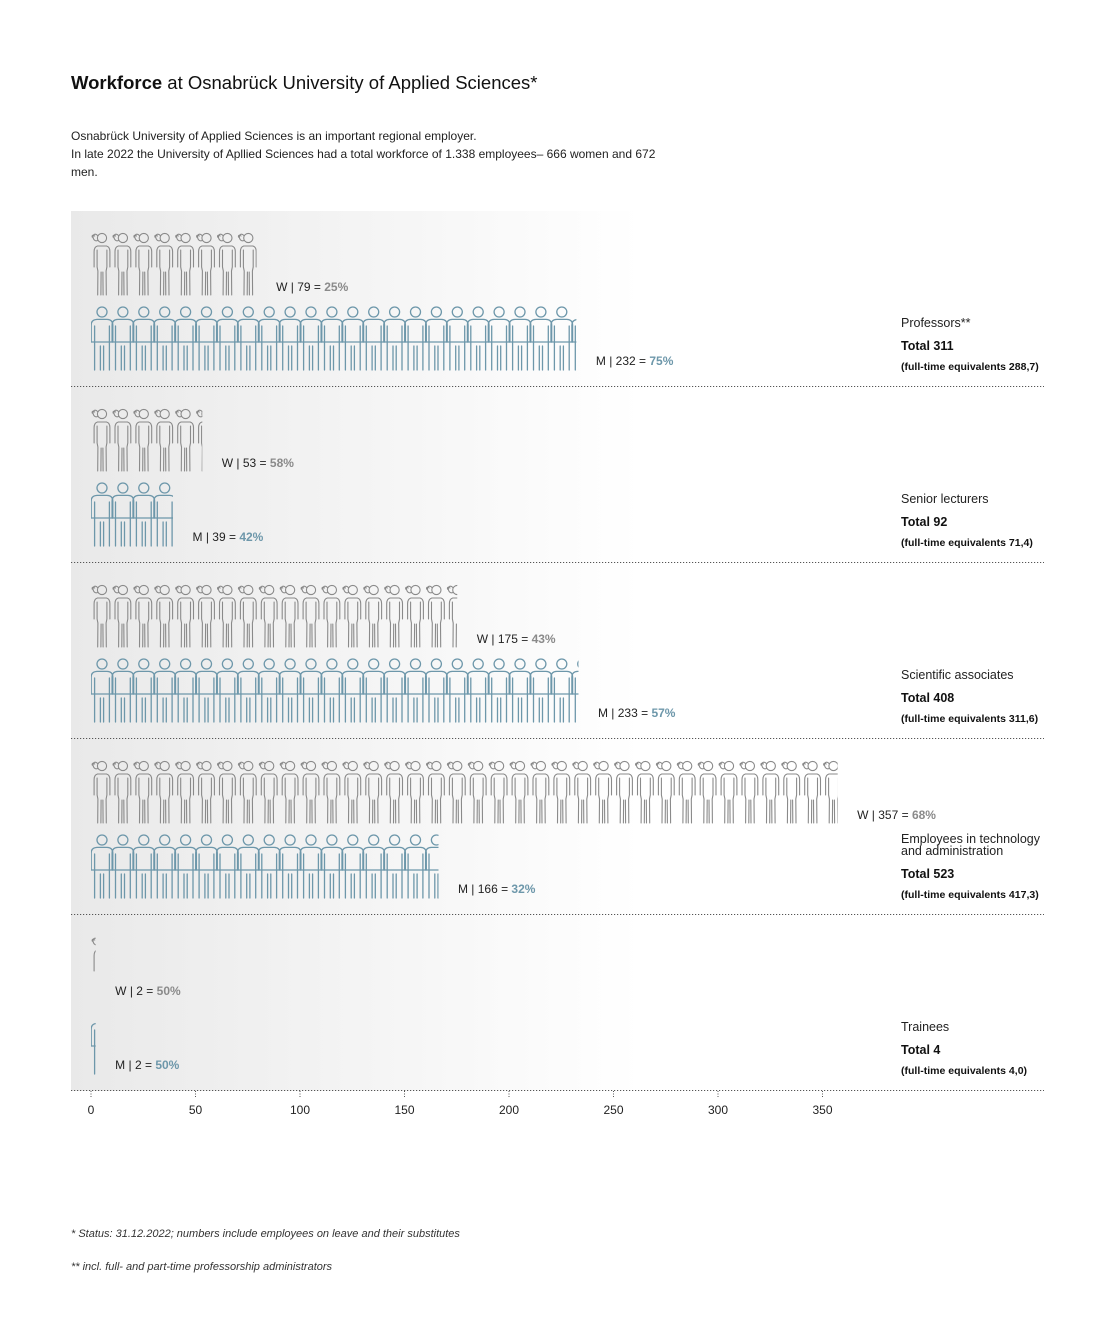  I want to click on value-label-w-2: W | 175 = 43%, so click(516, 639).